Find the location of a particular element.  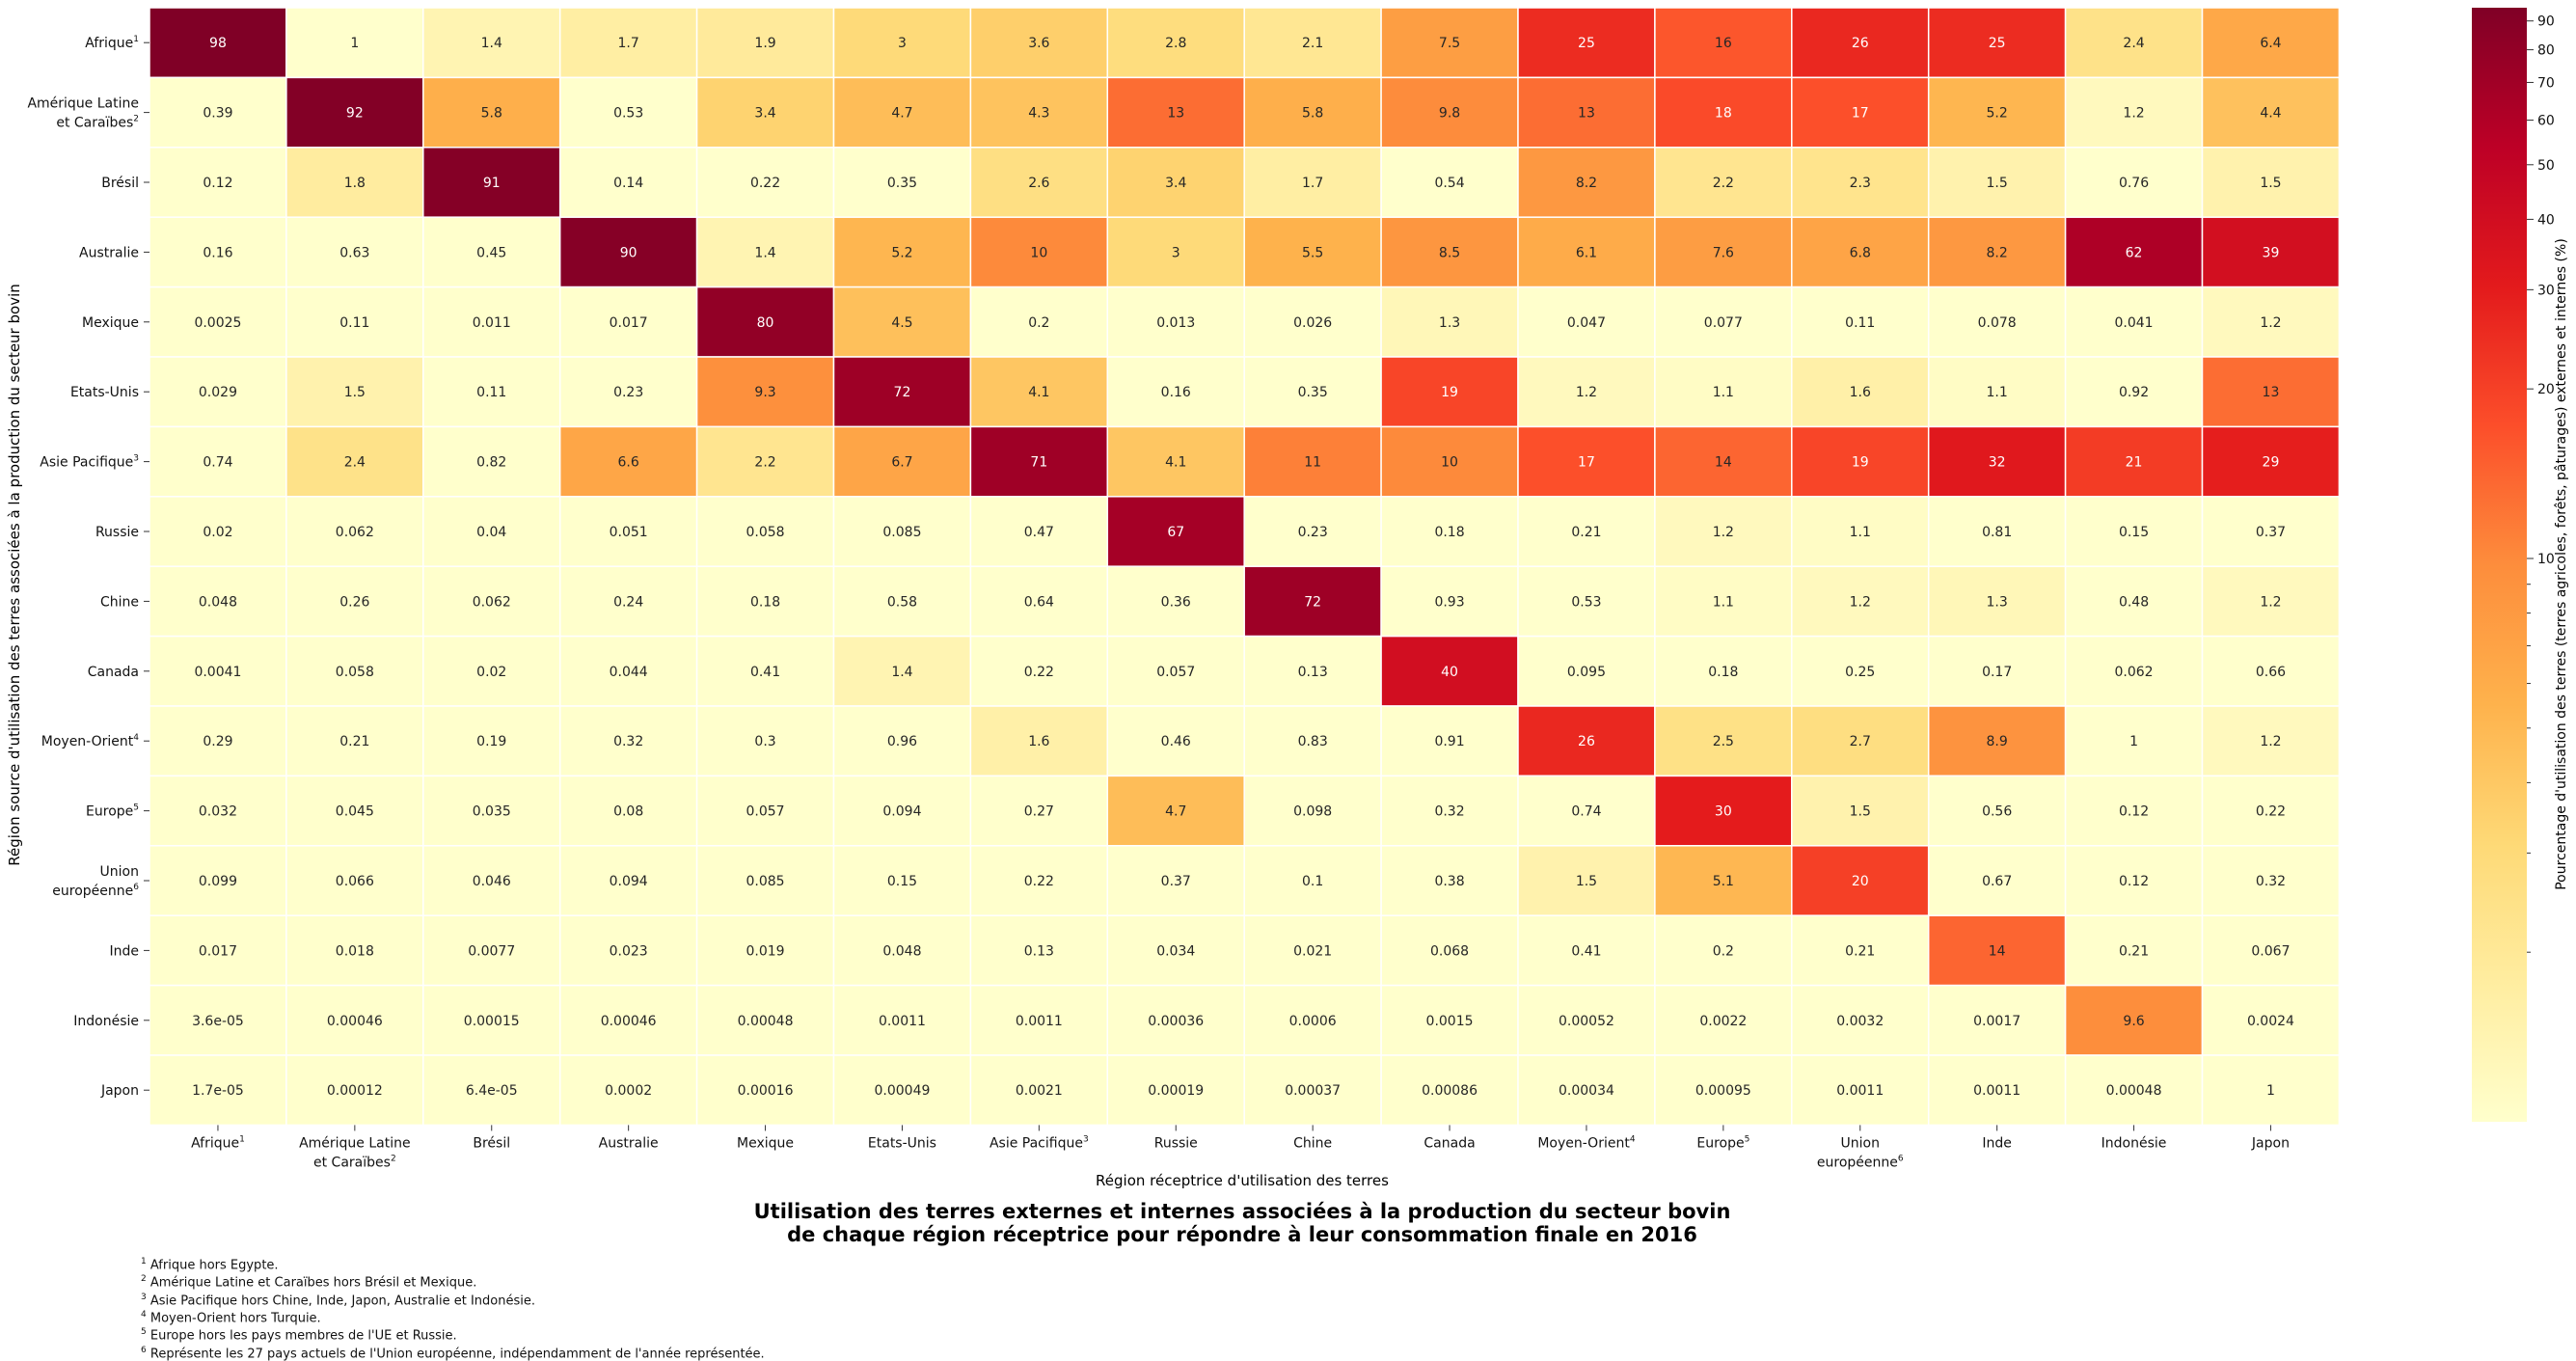

cell-value-label: 9.6 is located at coordinates (2133, 1021).